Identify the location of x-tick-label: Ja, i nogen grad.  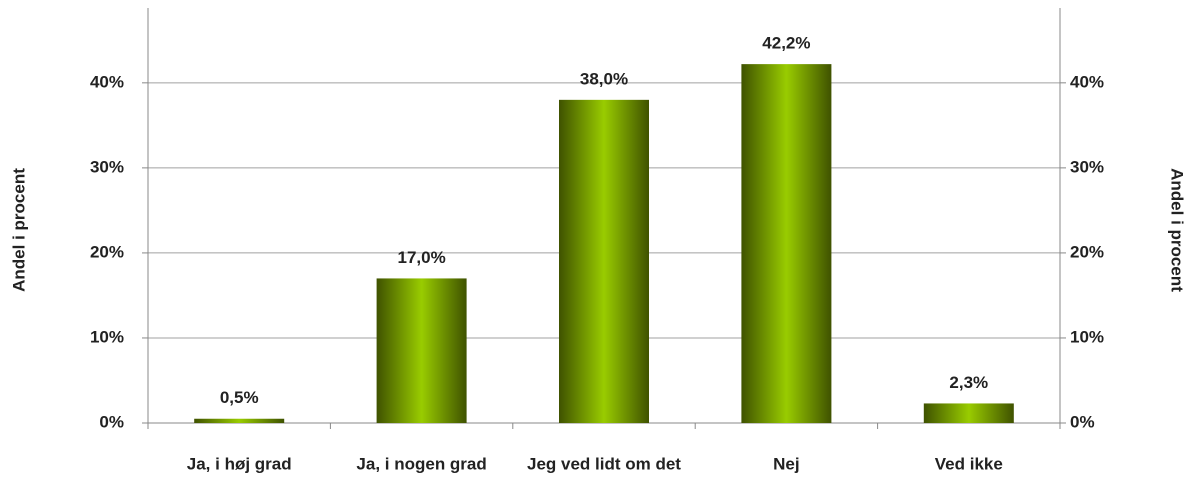
(421, 463).